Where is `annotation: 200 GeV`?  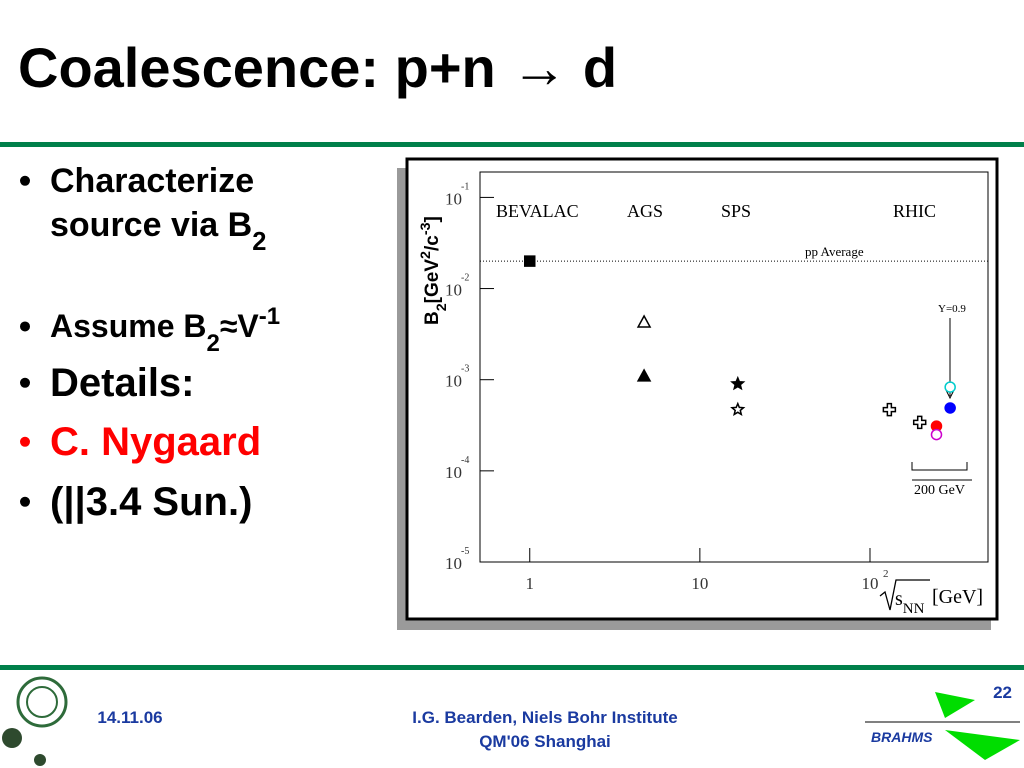 annotation: 200 GeV is located at coordinates (939, 490).